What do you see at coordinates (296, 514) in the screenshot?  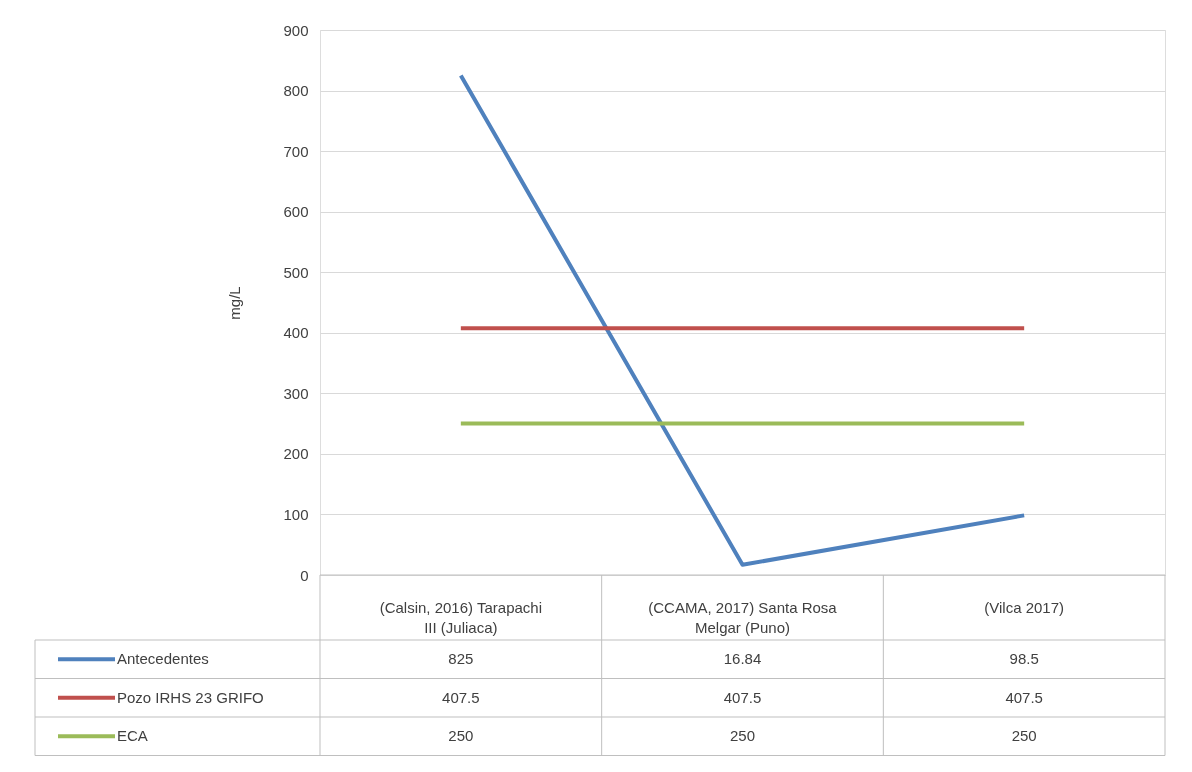 I see `y-tick-label: 100` at bounding box center [296, 514].